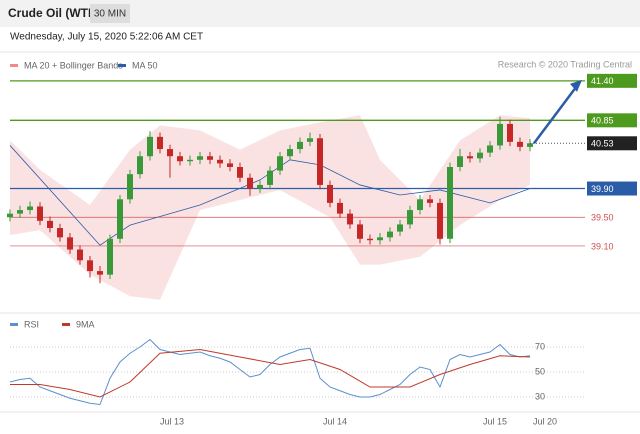 The height and width of the screenshot is (434, 640). What do you see at coordinates (495, 421) in the screenshot?
I see `x-tick-label: Jul 15` at bounding box center [495, 421].